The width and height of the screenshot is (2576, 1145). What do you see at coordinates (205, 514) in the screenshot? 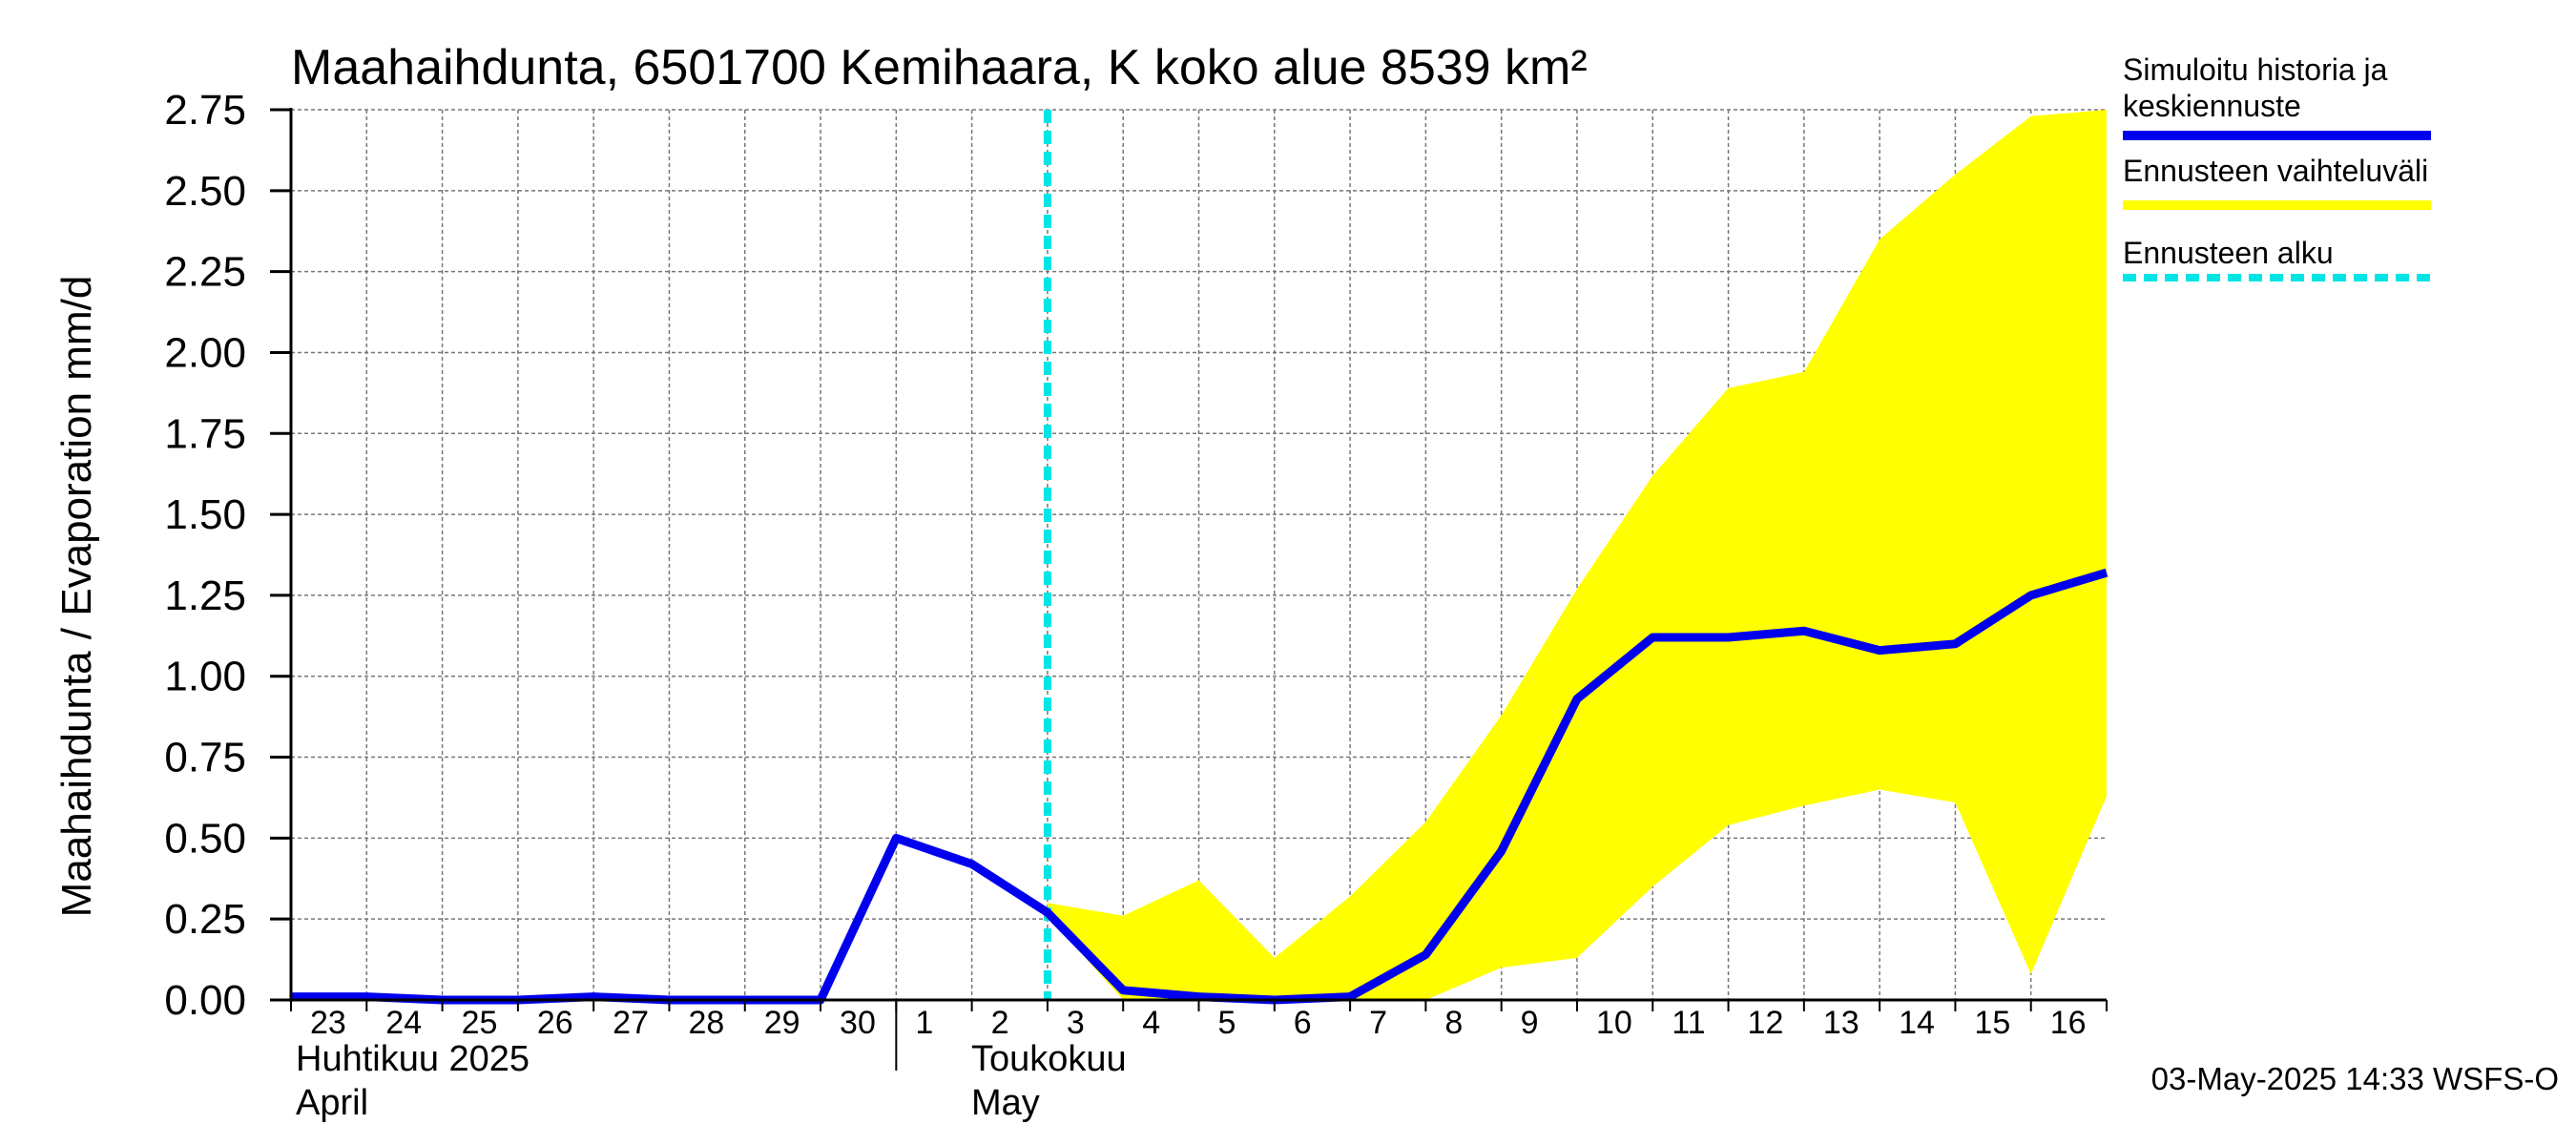
I see `y-tick-label: 1.50` at bounding box center [205, 514].